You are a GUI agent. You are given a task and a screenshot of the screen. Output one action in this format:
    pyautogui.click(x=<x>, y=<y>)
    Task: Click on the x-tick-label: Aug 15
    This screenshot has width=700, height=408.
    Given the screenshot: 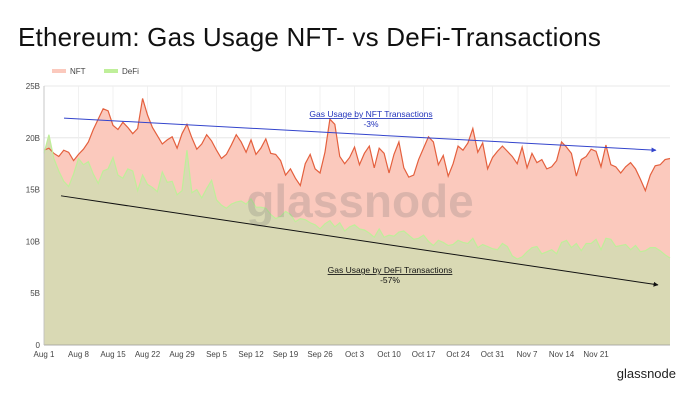 What is the action you would take?
    pyautogui.click(x=113, y=354)
    